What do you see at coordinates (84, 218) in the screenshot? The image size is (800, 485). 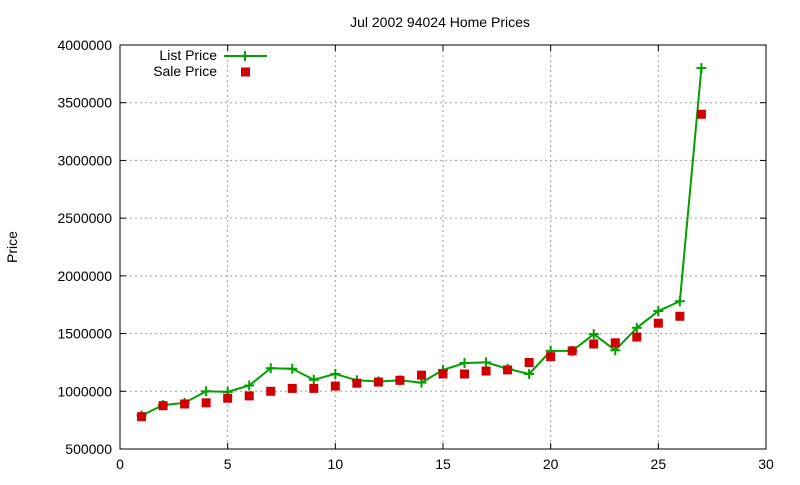 I see `y-tick-label: 2500000` at bounding box center [84, 218].